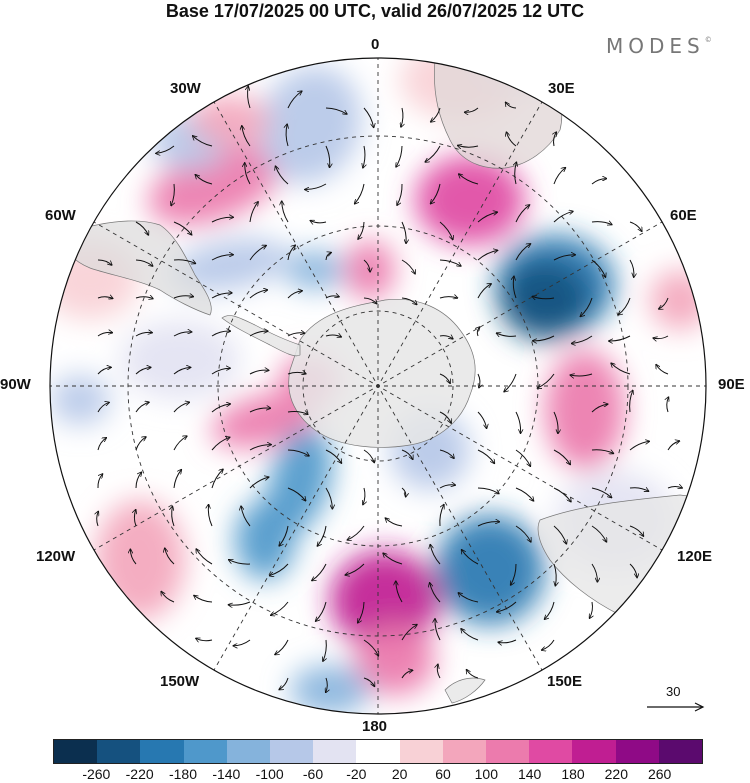 The height and width of the screenshot is (783, 750). Describe the element at coordinates (573, 774) in the screenshot. I see `colorbar-tick-label: 180` at that location.